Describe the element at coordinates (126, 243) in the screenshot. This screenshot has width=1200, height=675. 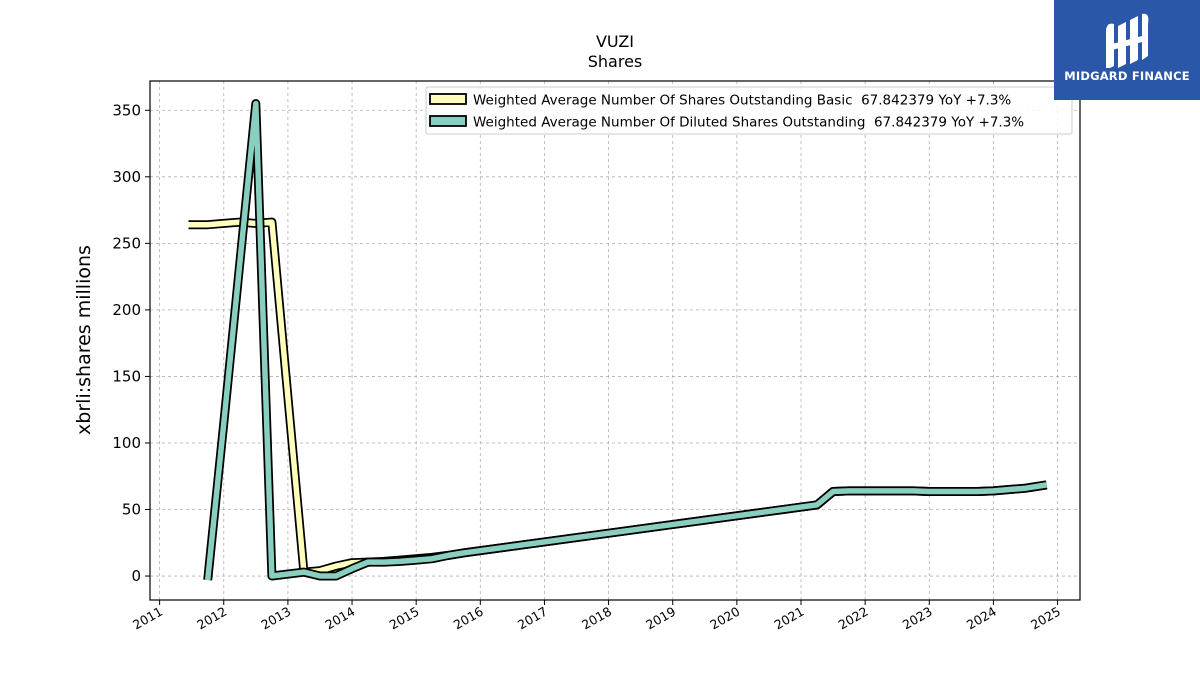
I see `y-tick-label: 250` at that location.